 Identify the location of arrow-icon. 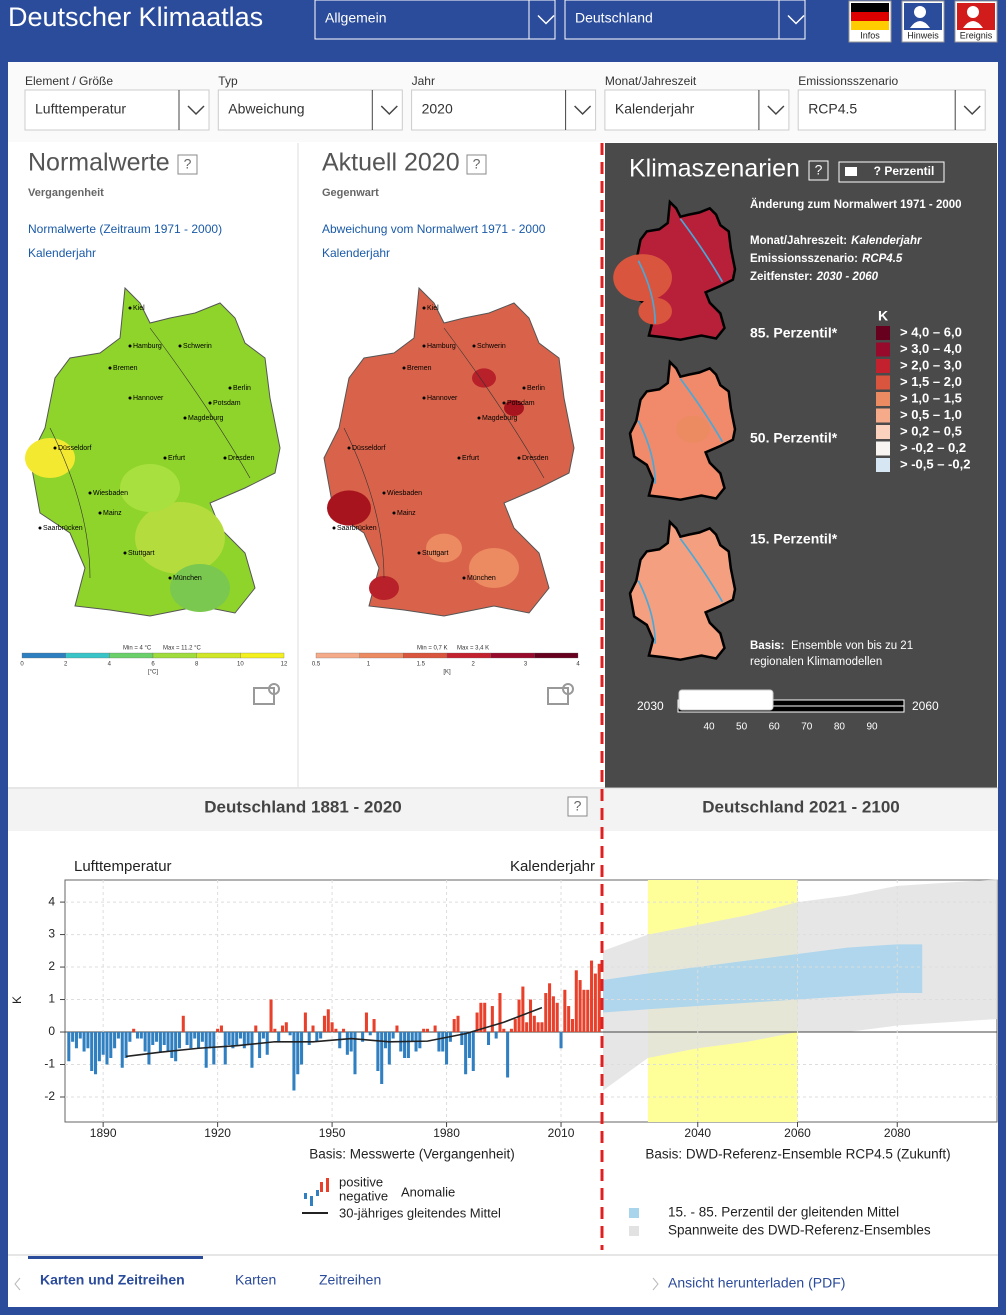
(17, 1284).